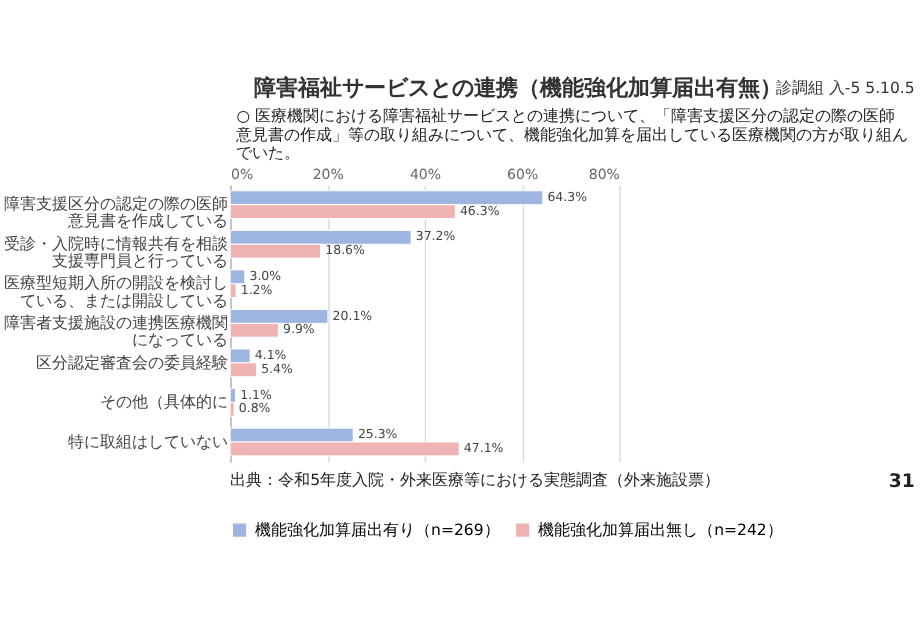  I want to click on legend-label: 機能強化加算届出無し（n=242）, so click(660, 529).